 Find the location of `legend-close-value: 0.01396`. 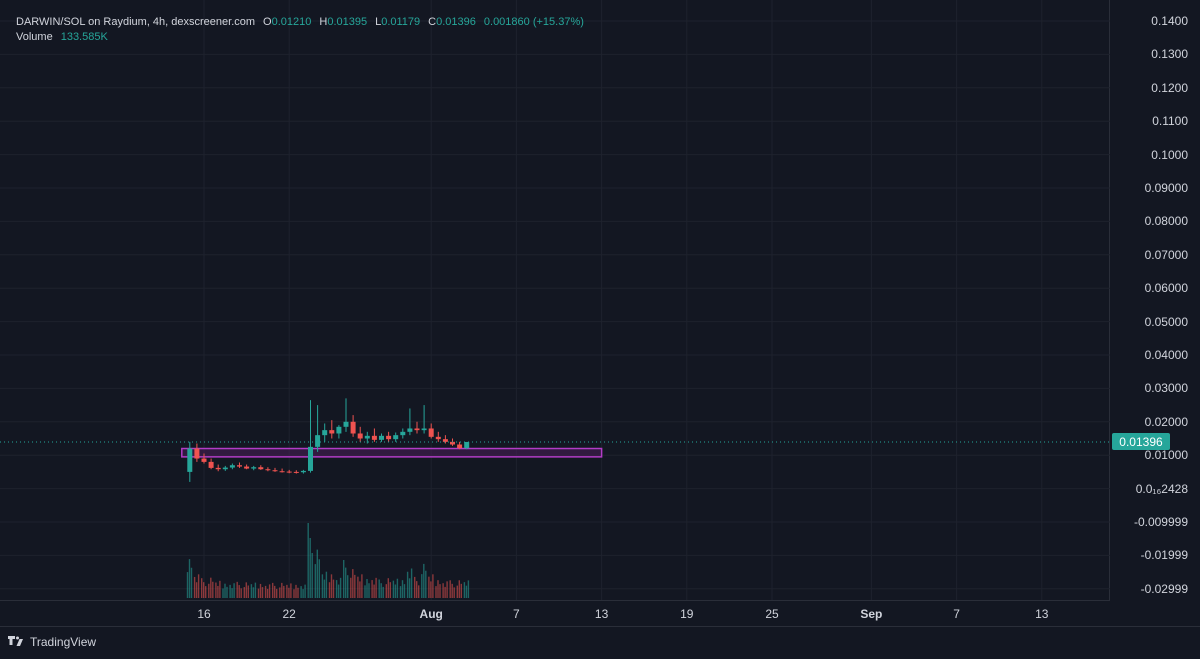

legend-close-value: 0.01396 is located at coordinates (456, 22).